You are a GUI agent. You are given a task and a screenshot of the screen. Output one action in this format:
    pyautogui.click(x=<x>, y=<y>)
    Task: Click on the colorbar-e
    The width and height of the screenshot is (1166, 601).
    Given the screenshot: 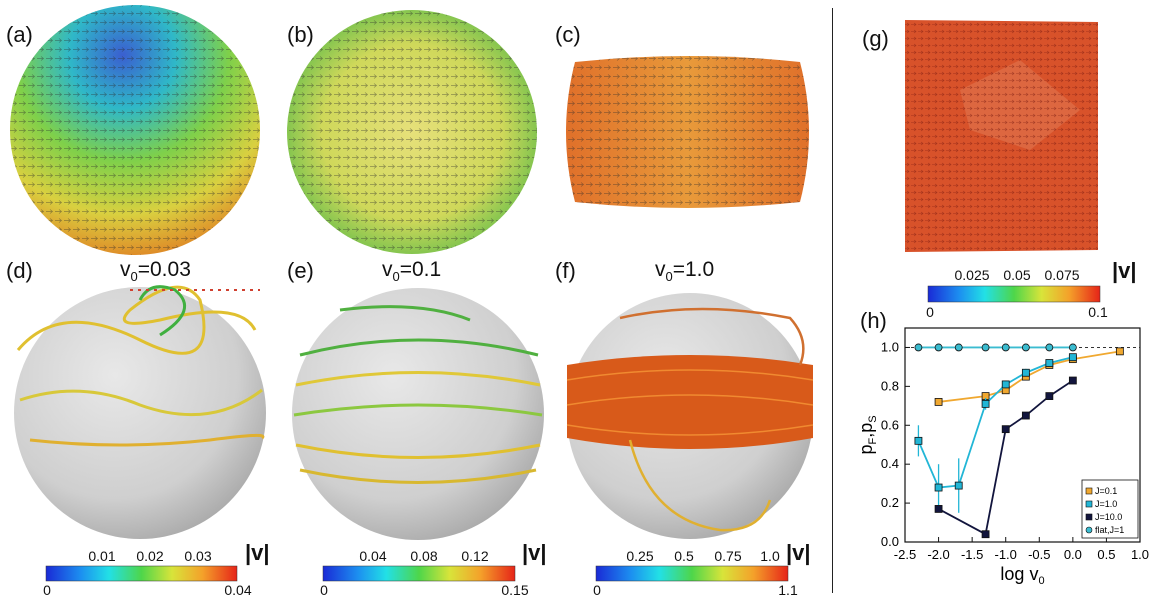 What is the action you would take?
    pyautogui.click(x=419, y=573)
    